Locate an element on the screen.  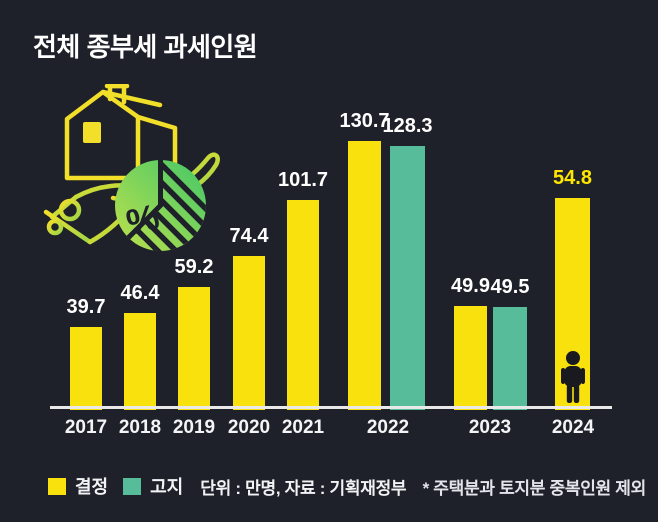
x-axis-line is located at coordinates (331, 407).